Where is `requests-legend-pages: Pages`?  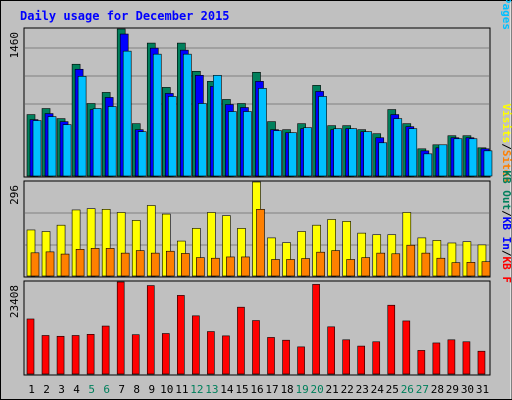 requests-legend-pages: Pages is located at coordinates (506, 15).